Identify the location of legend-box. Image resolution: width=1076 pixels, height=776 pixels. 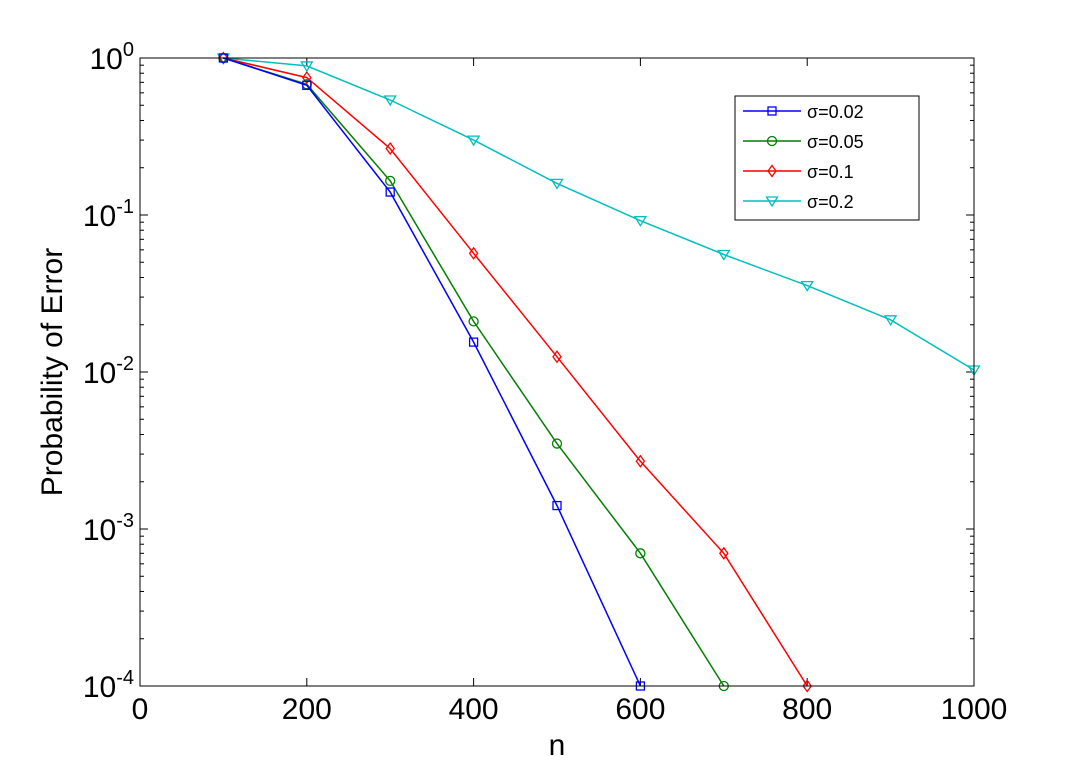
(827, 158).